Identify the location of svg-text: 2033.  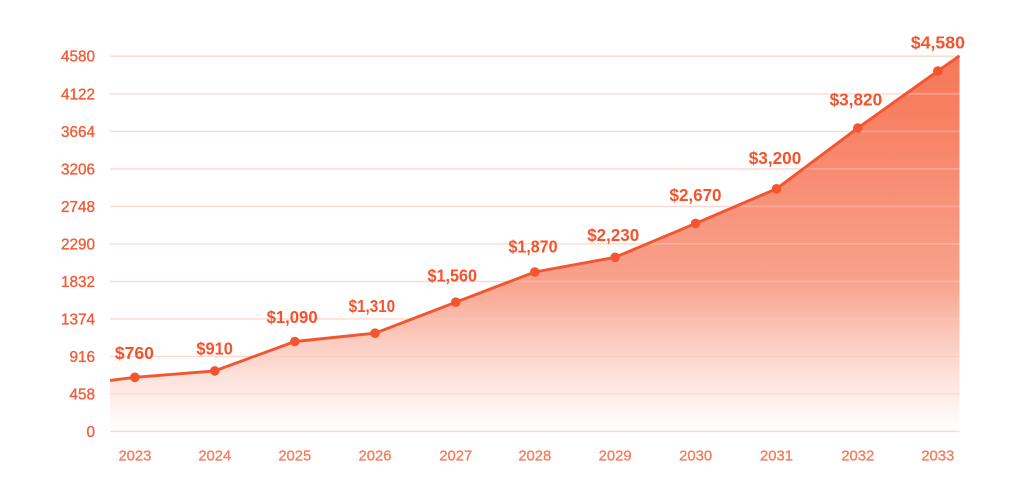
(937, 457).